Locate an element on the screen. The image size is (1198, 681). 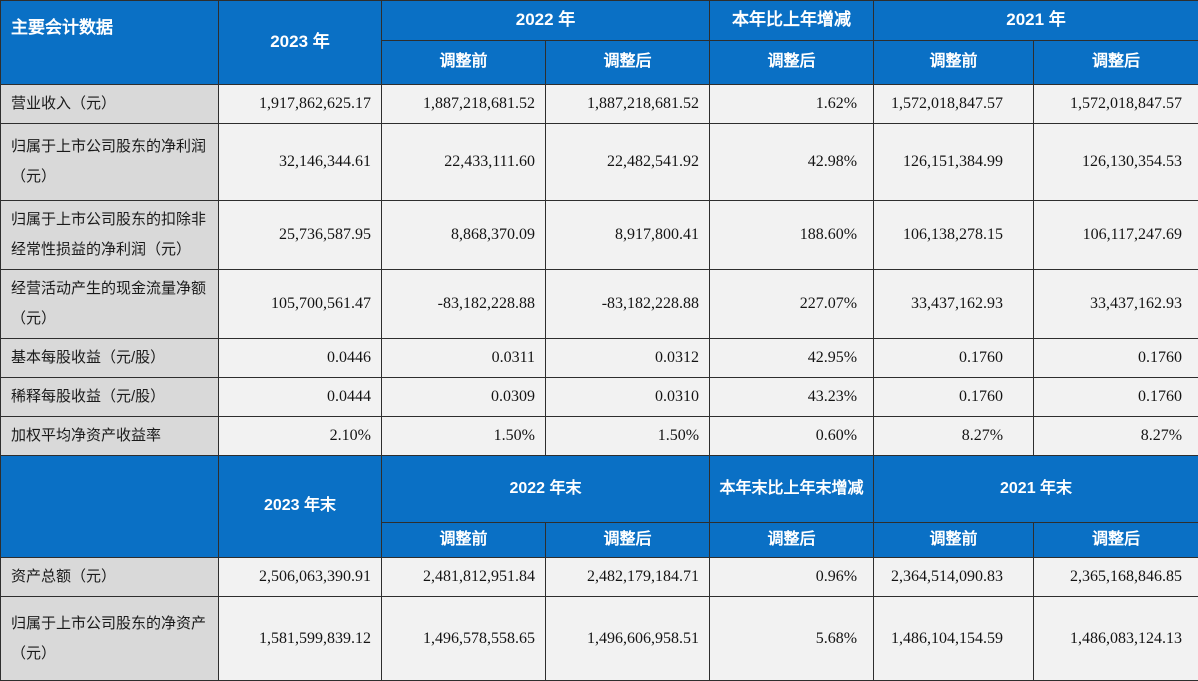
header-yearend-2022: 2022 年末 is located at coordinates (546, 489).